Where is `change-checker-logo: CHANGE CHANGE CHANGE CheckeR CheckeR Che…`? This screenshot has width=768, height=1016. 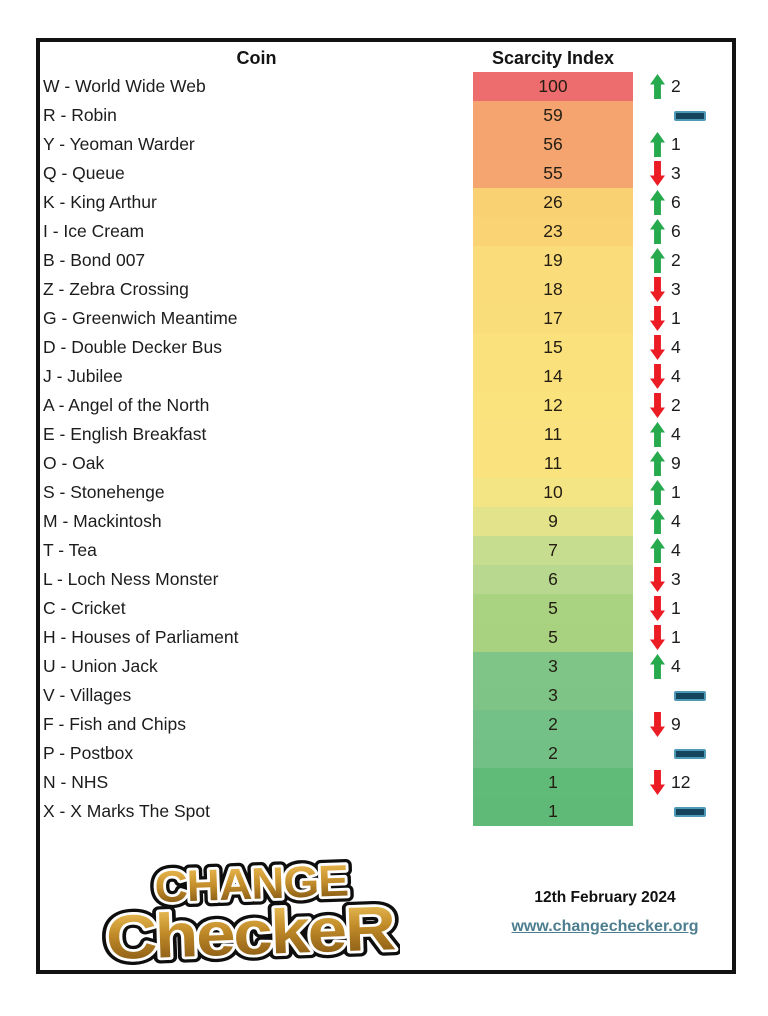
change-checker-logo: CHANGE CHANGE CHANGE CheckeR CheckeR Che… is located at coordinates (249, 909).